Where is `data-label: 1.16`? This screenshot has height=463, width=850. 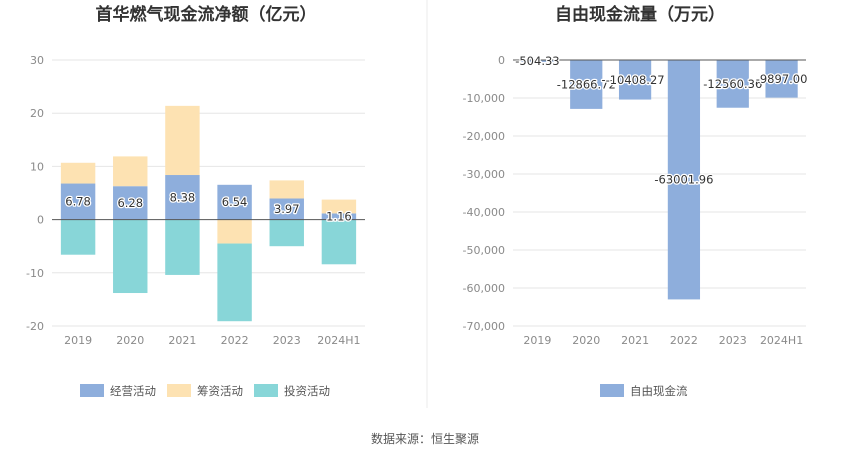
data-label: 1.16 is located at coordinates (339, 217).